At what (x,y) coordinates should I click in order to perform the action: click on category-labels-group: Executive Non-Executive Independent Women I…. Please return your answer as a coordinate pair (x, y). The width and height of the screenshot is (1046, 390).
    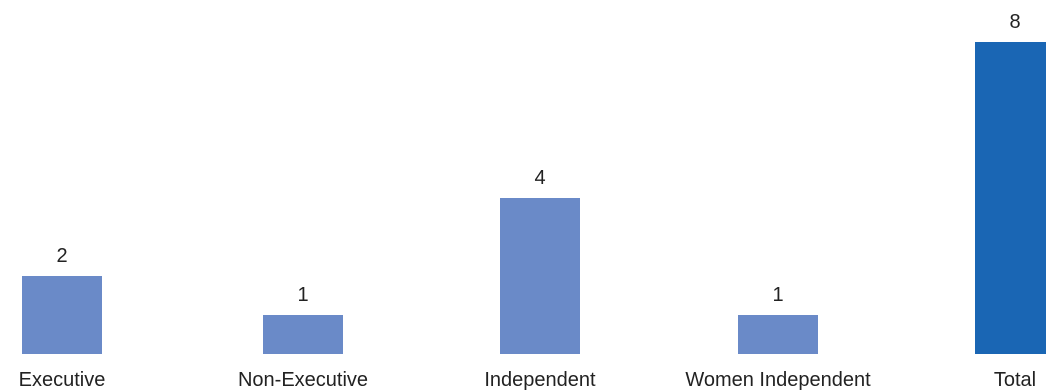
    Looking at the image, I should click on (527, 379).